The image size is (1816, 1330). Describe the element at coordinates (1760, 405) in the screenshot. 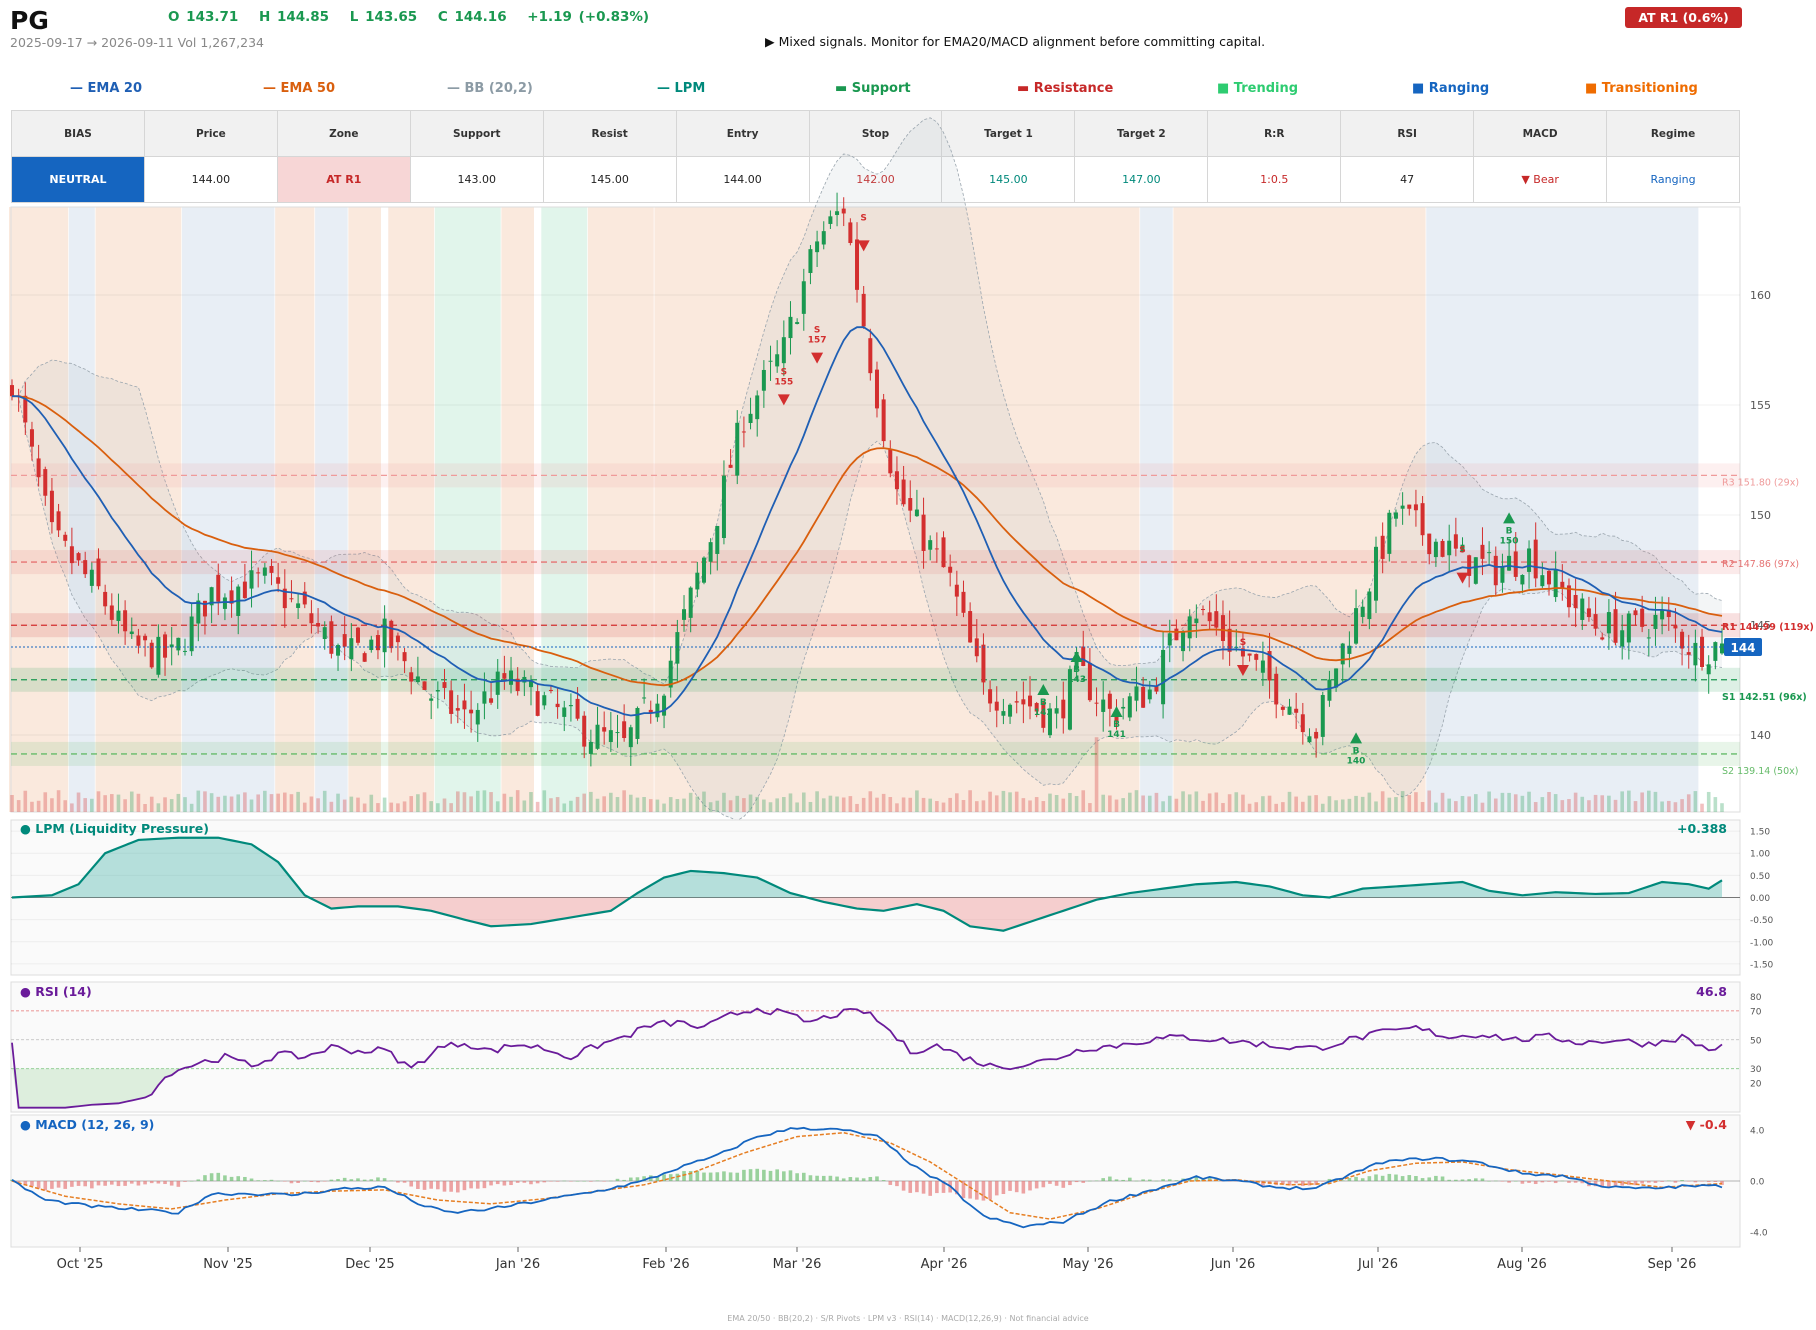

I see `price-axis-tick: 155` at that location.